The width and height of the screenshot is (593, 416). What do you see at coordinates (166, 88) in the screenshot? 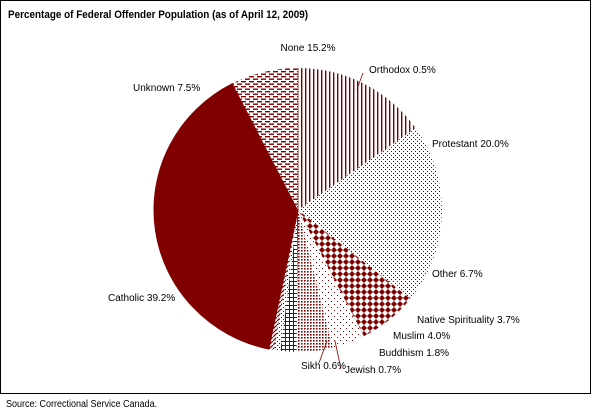
I see `slice-label-unknown: Unknown 7.5%` at bounding box center [166, 88].